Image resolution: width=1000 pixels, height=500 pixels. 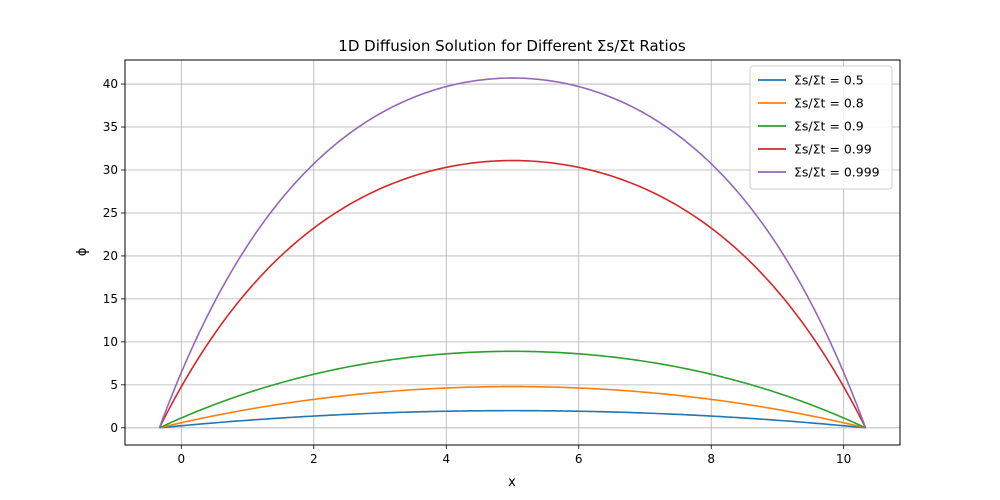 What do you see at coordinates (110, 299) in the screenshot?
I see `y-tick-label: 15` at bounding box center [110, 299].